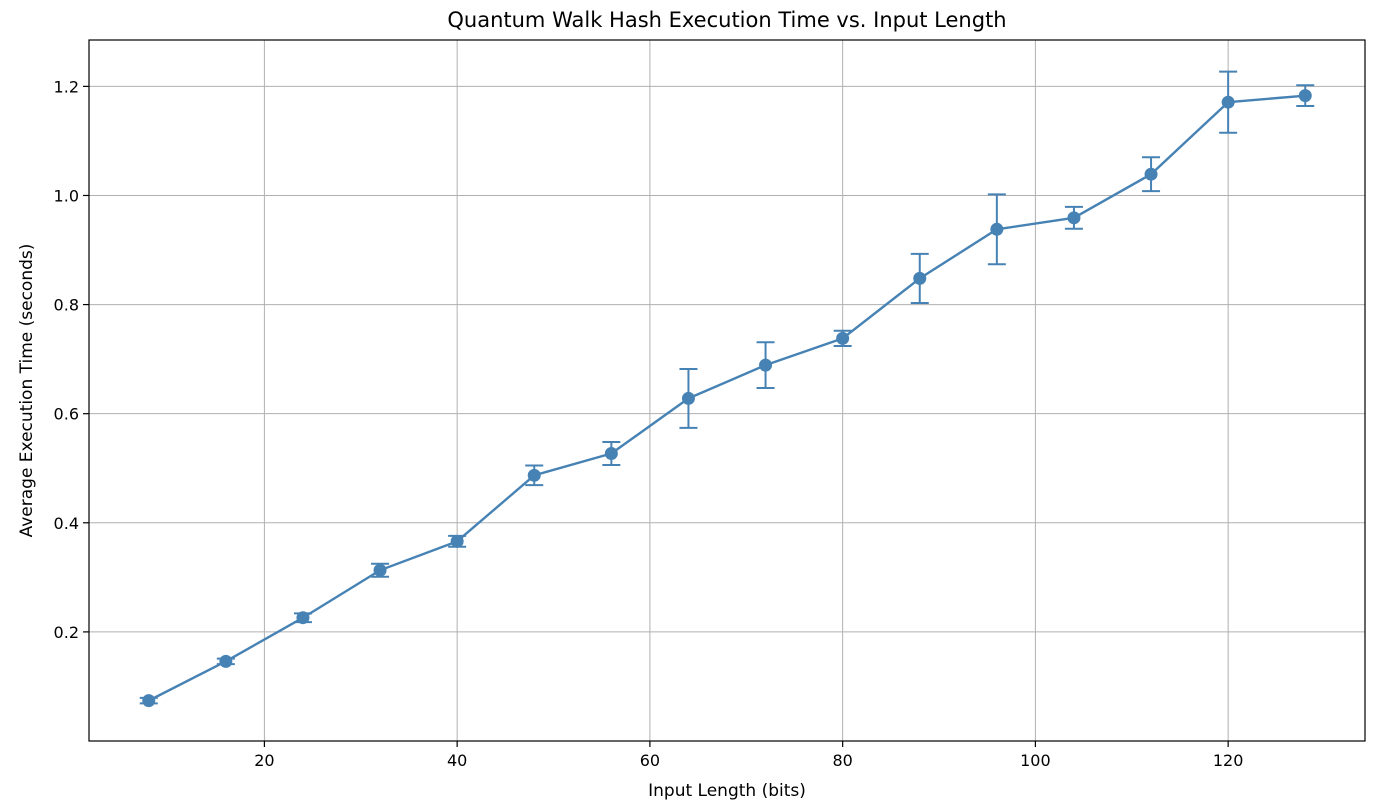 Image resolution: width=1380 pixels, height=806 pixels. What do you see at coordinates (66, 414) in the screenshot?
I see `y-tick-label: 0.6` at bounding box center [66, 414].